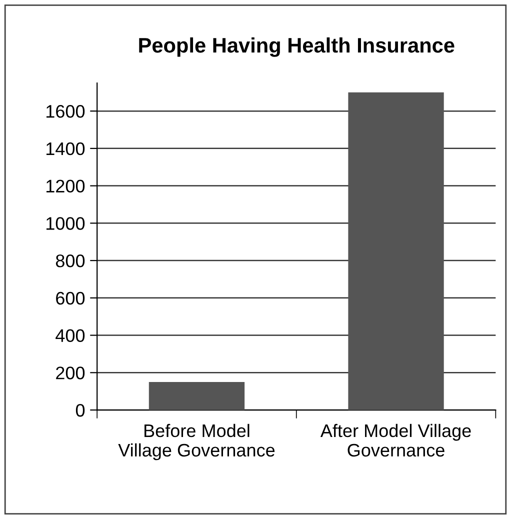  I want to click on chart-title: People Having Health Insurance, so click(296, 47).